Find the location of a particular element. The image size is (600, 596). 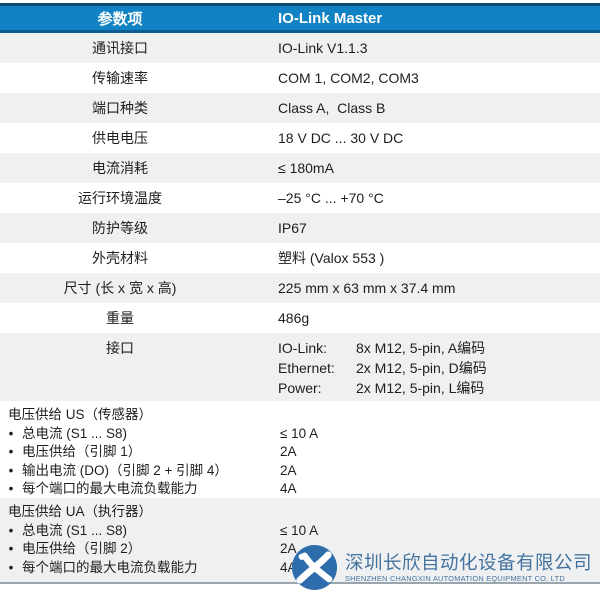

section-title: 电压供给 US（传感器） is located at coordinates (80, 414).